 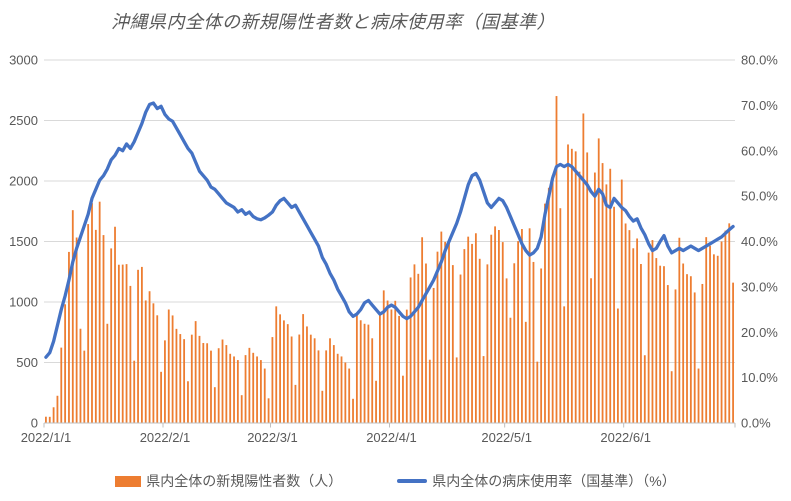 I want to click on svg-text: 1500, so click(x=23, y=241).